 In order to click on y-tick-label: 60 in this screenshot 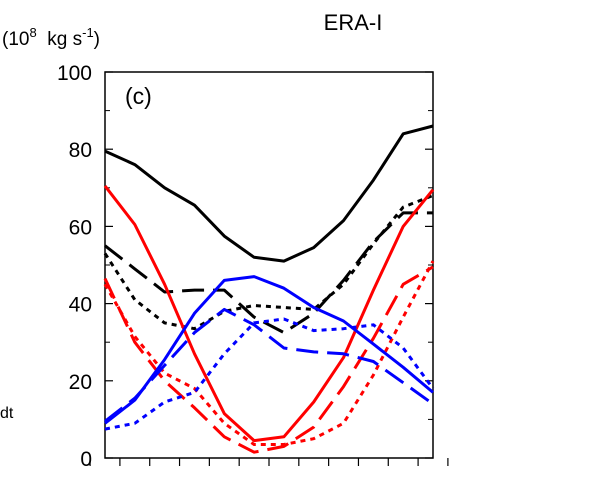, I will do `click(80, 227)`.